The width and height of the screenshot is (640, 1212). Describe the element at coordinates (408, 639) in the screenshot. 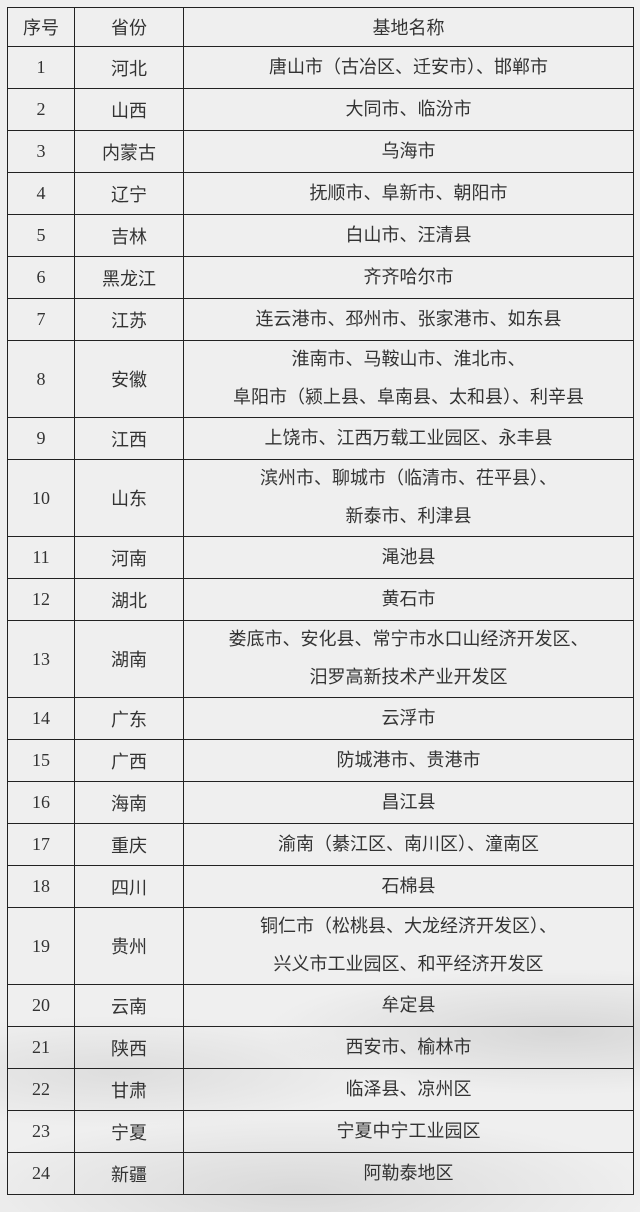

I see `row-bases-line: 娄底市、安化县、常宁市水口山经济开发区、` at that location.